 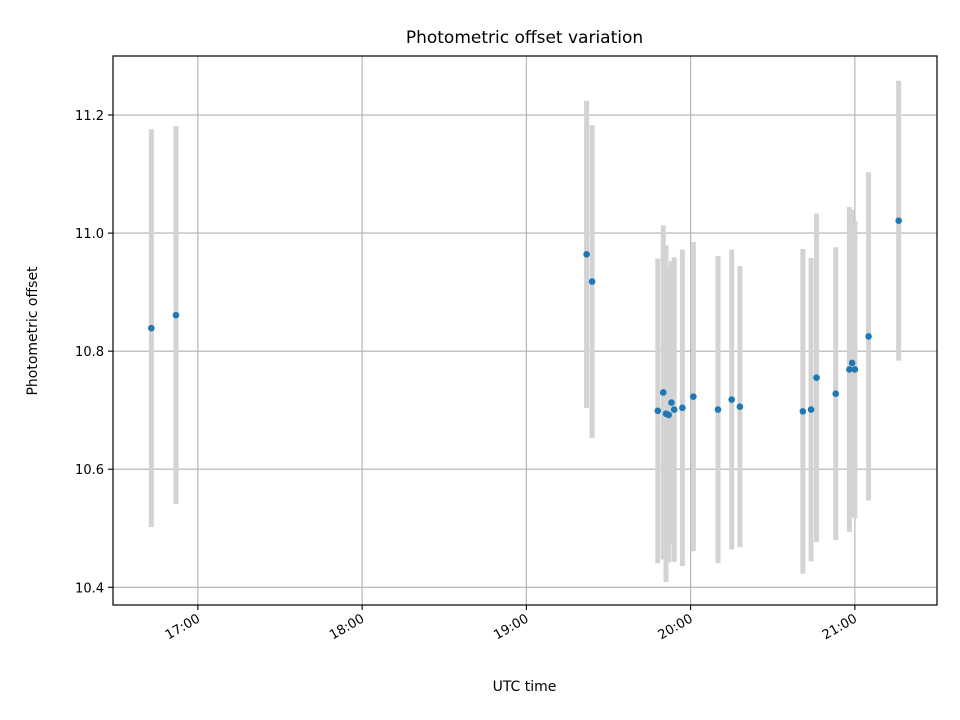 What do you see at coordinates (89, 234) in the screenshot?
I see `y-tick-label: 11.0` at bounding box center [89, 234].